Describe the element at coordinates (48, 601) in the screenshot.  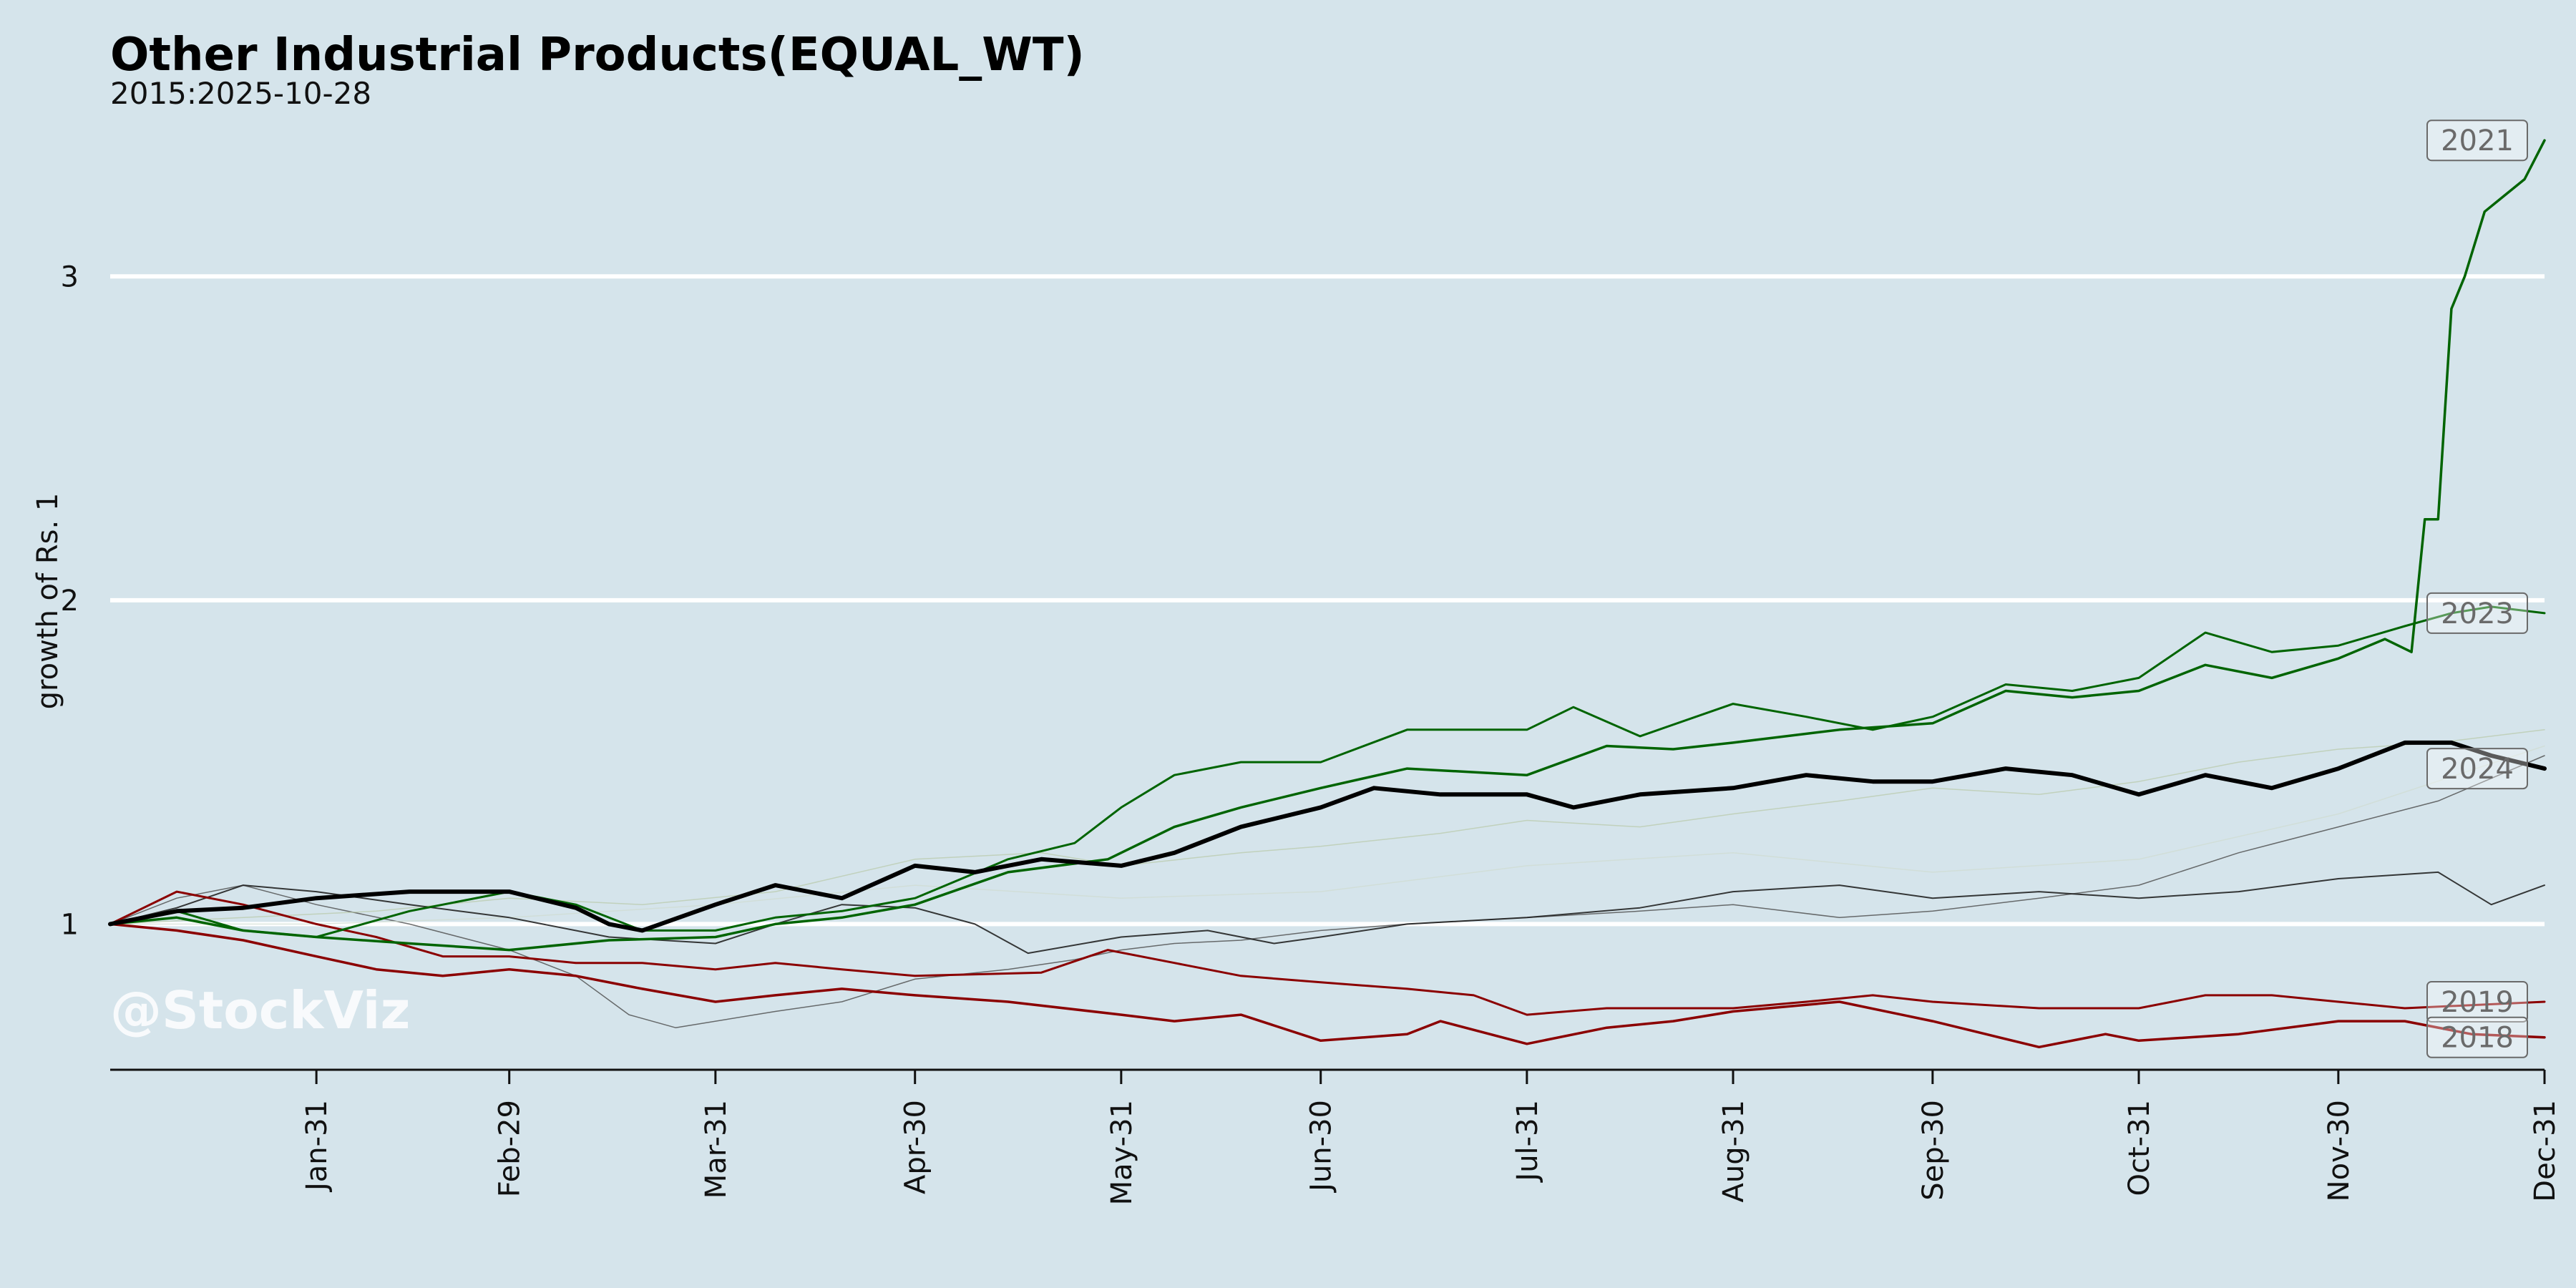
I see `y-axis-label: growth of Rs. 1` at that location.